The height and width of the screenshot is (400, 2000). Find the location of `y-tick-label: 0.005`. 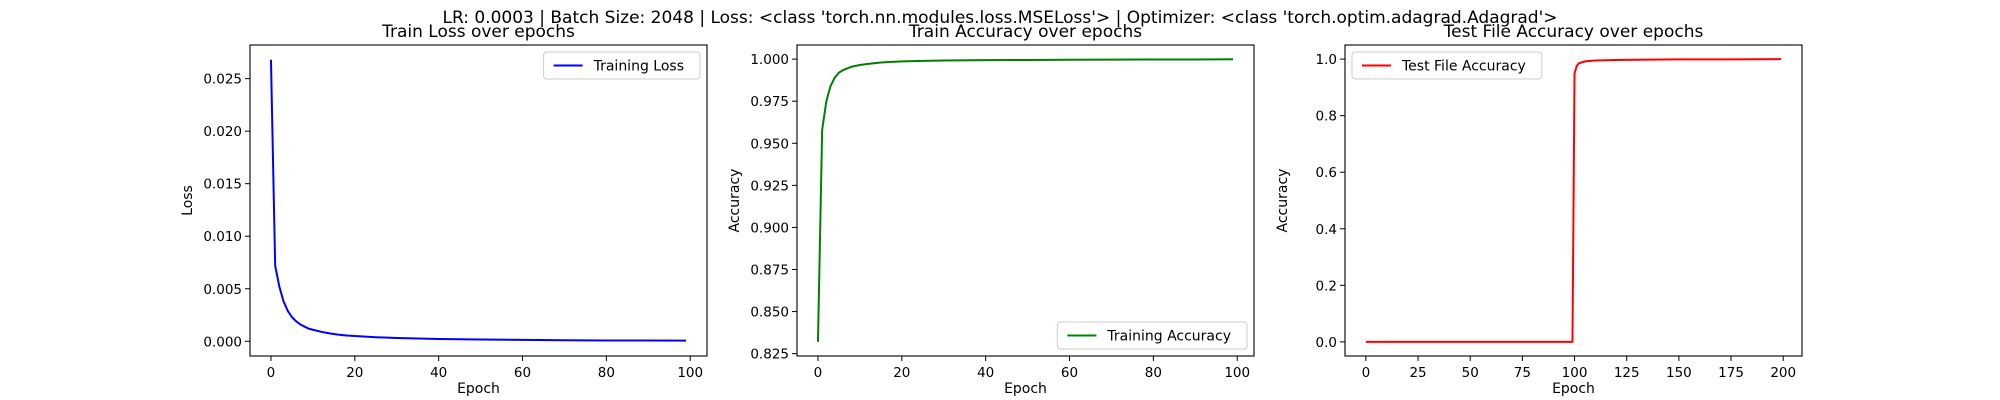

y-tick-label: 0.005 is located at coordinates (222, 290).